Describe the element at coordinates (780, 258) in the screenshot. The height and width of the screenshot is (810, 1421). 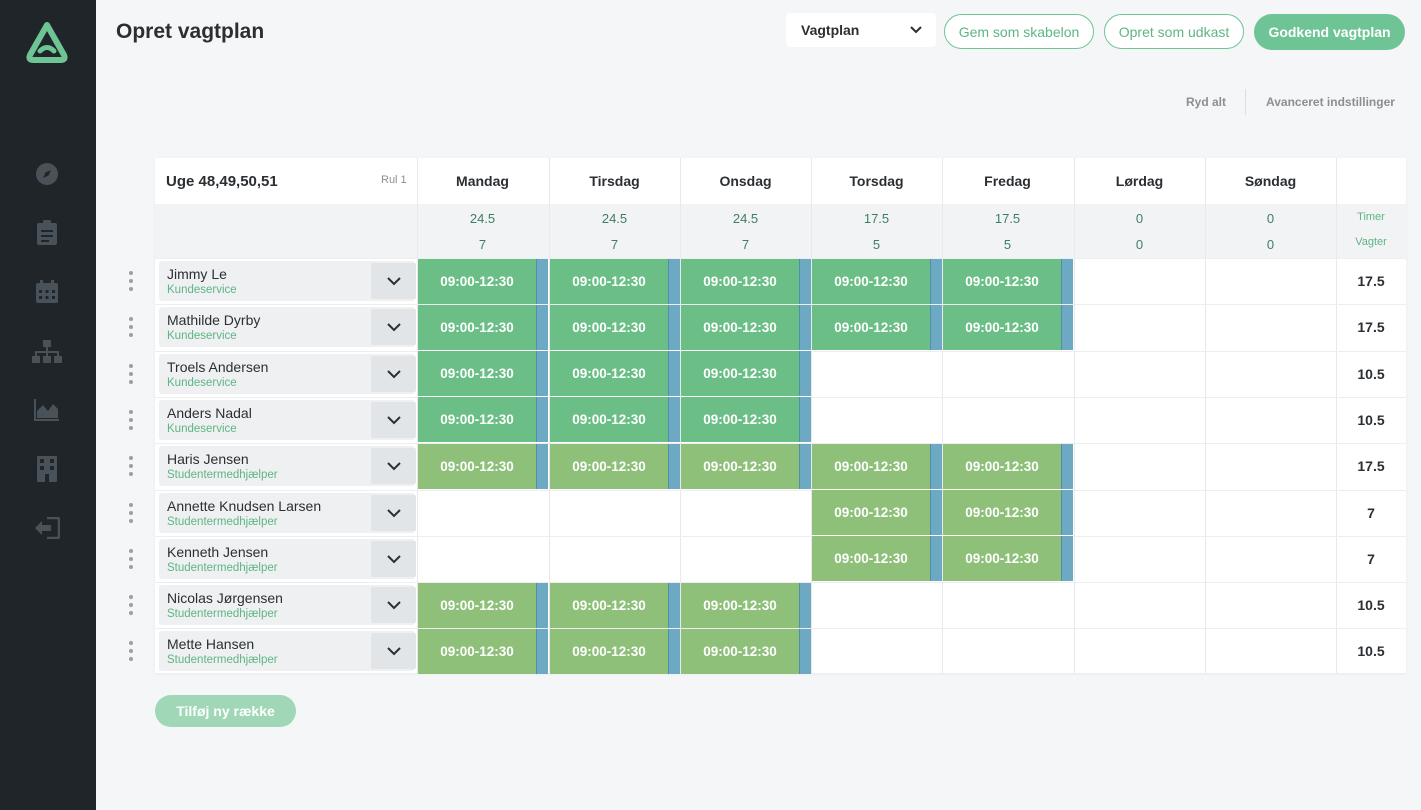
I see `row-separator` at that location.